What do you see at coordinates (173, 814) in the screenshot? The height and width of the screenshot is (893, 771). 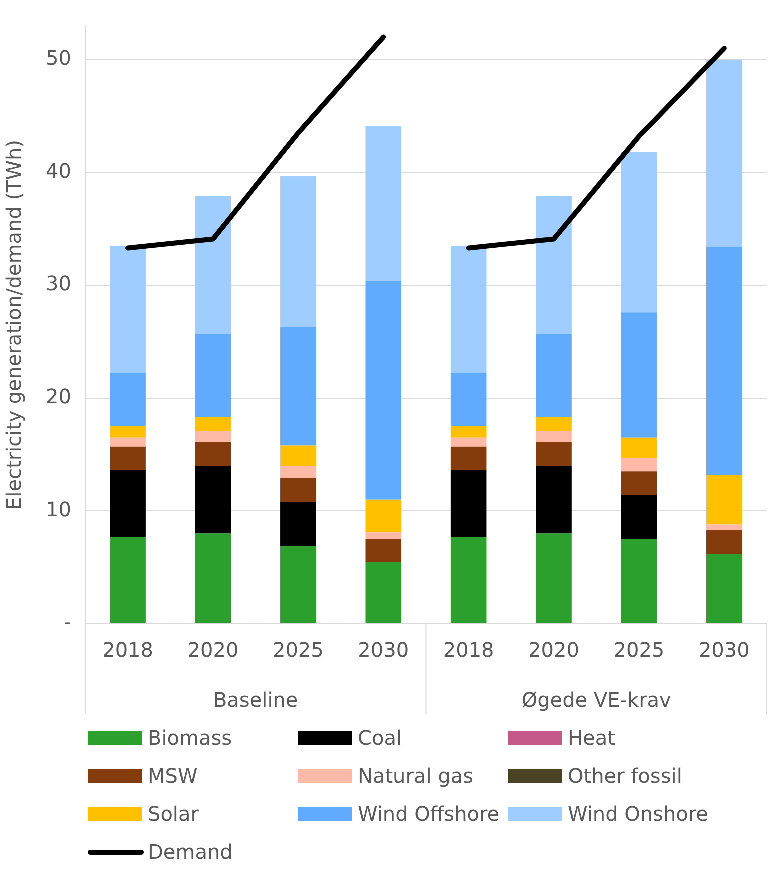 I see `legend-label: Solar` at bounding box center [173, 814].